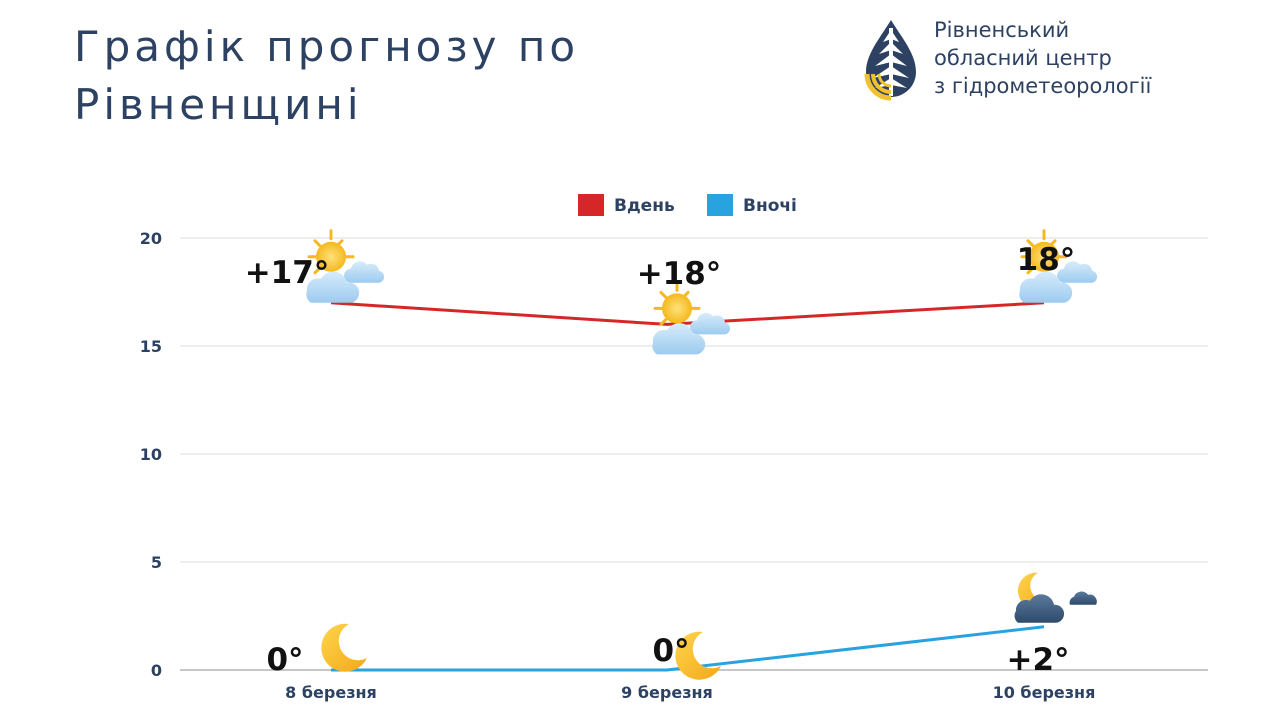  What do you see at coordinates (687, 205) in the screenshot?
I see `chart-legend: Вдень Вночі` at bounding box center [687, 205].